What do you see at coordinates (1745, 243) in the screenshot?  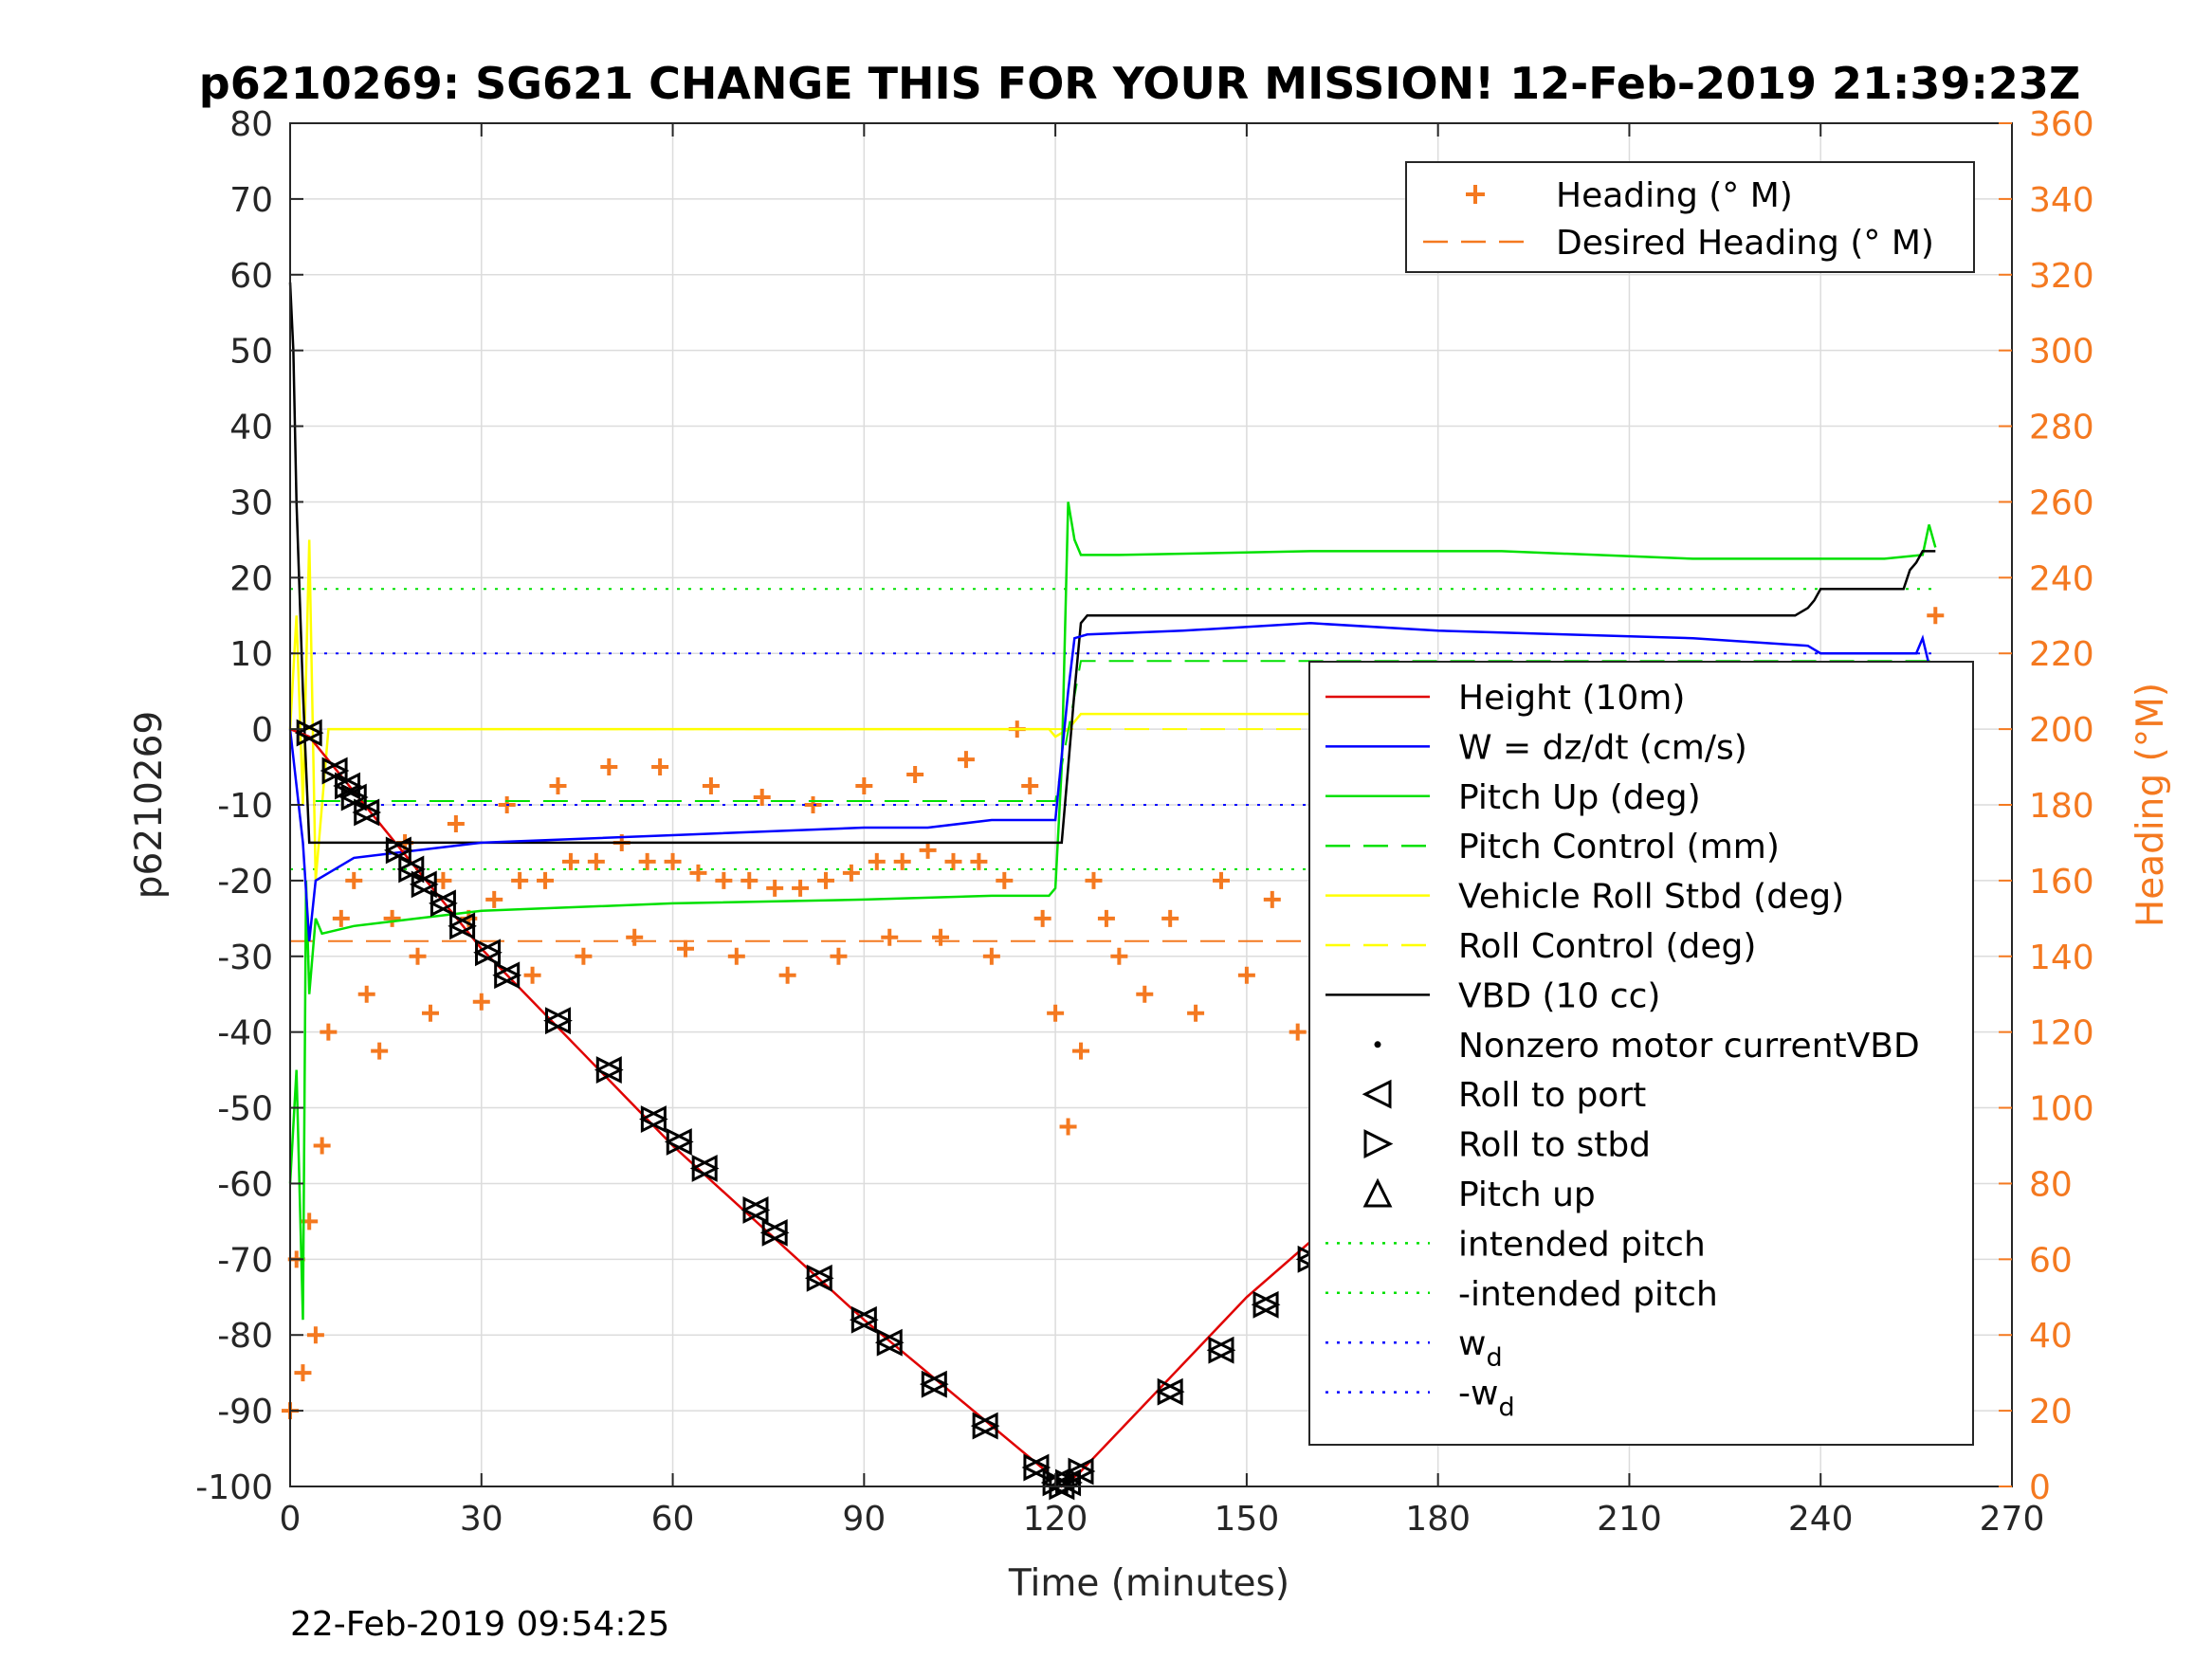 I see `legend-entry: Desired Heading (° M)` at bounding box center [1745, 243].